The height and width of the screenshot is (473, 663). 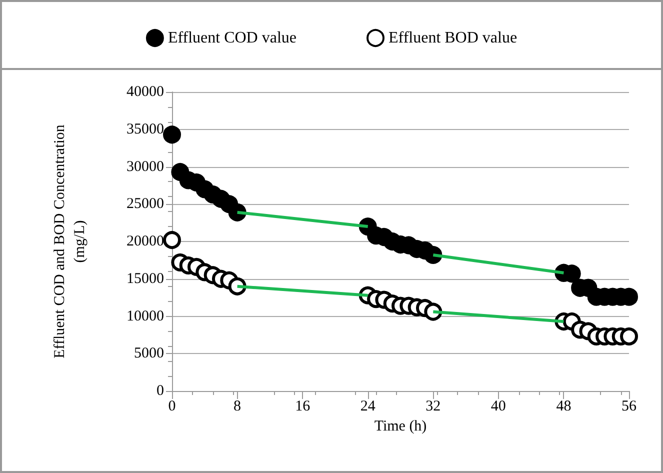 I want to click on y-tick-label: 20000, so click(x=145, y=242).